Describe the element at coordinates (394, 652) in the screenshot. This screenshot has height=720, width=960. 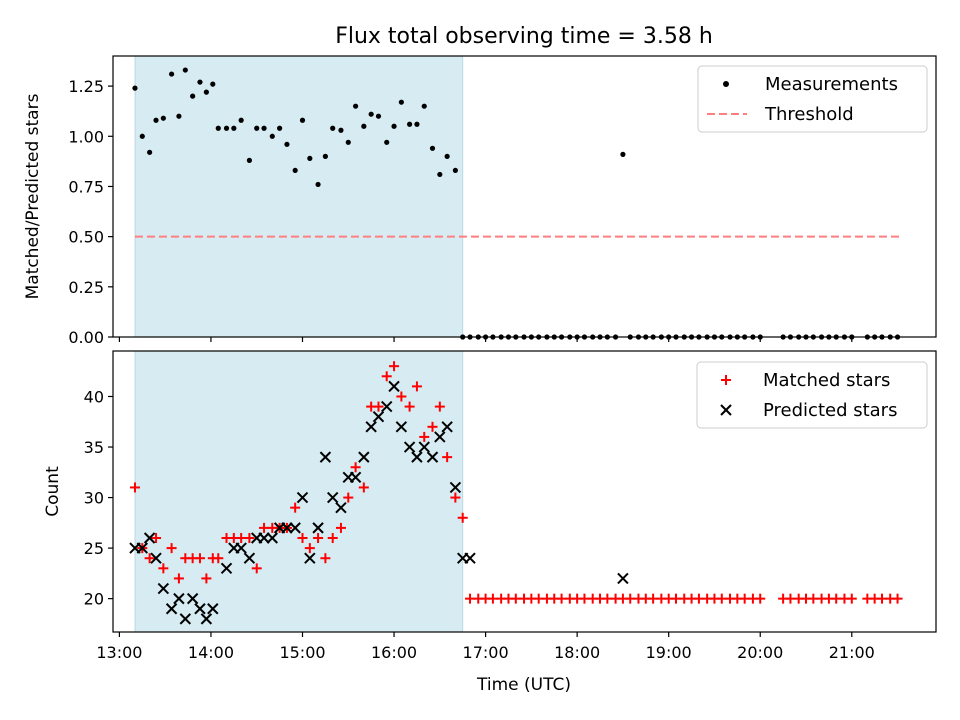
I see `bottom-xtick-label: 16:00` at that location.